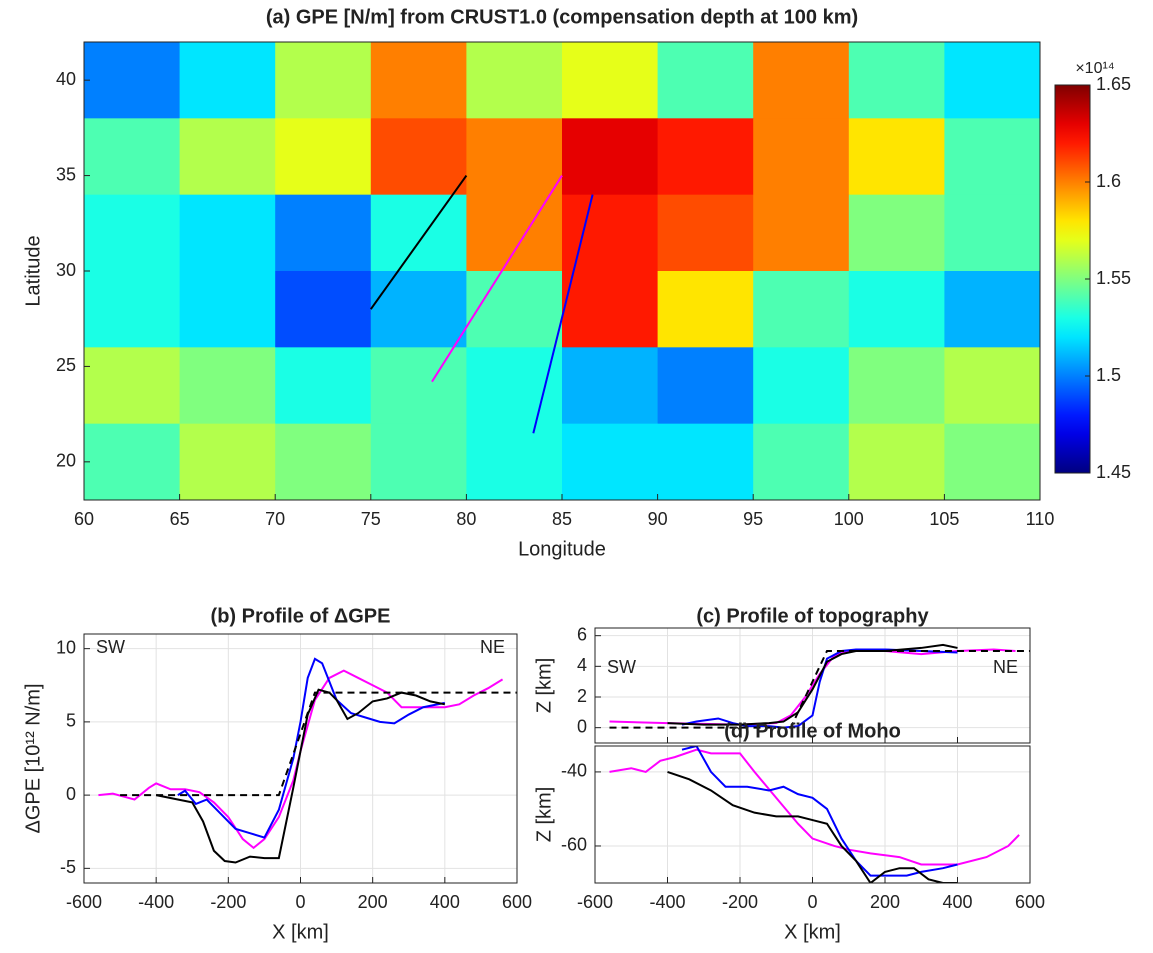 The height and width of the screenshot is (953, 1153). What do you see at coordinates (582, 696) in the screenshot?
I see `y-tick-label: 2` at bounding box center [582, 696].